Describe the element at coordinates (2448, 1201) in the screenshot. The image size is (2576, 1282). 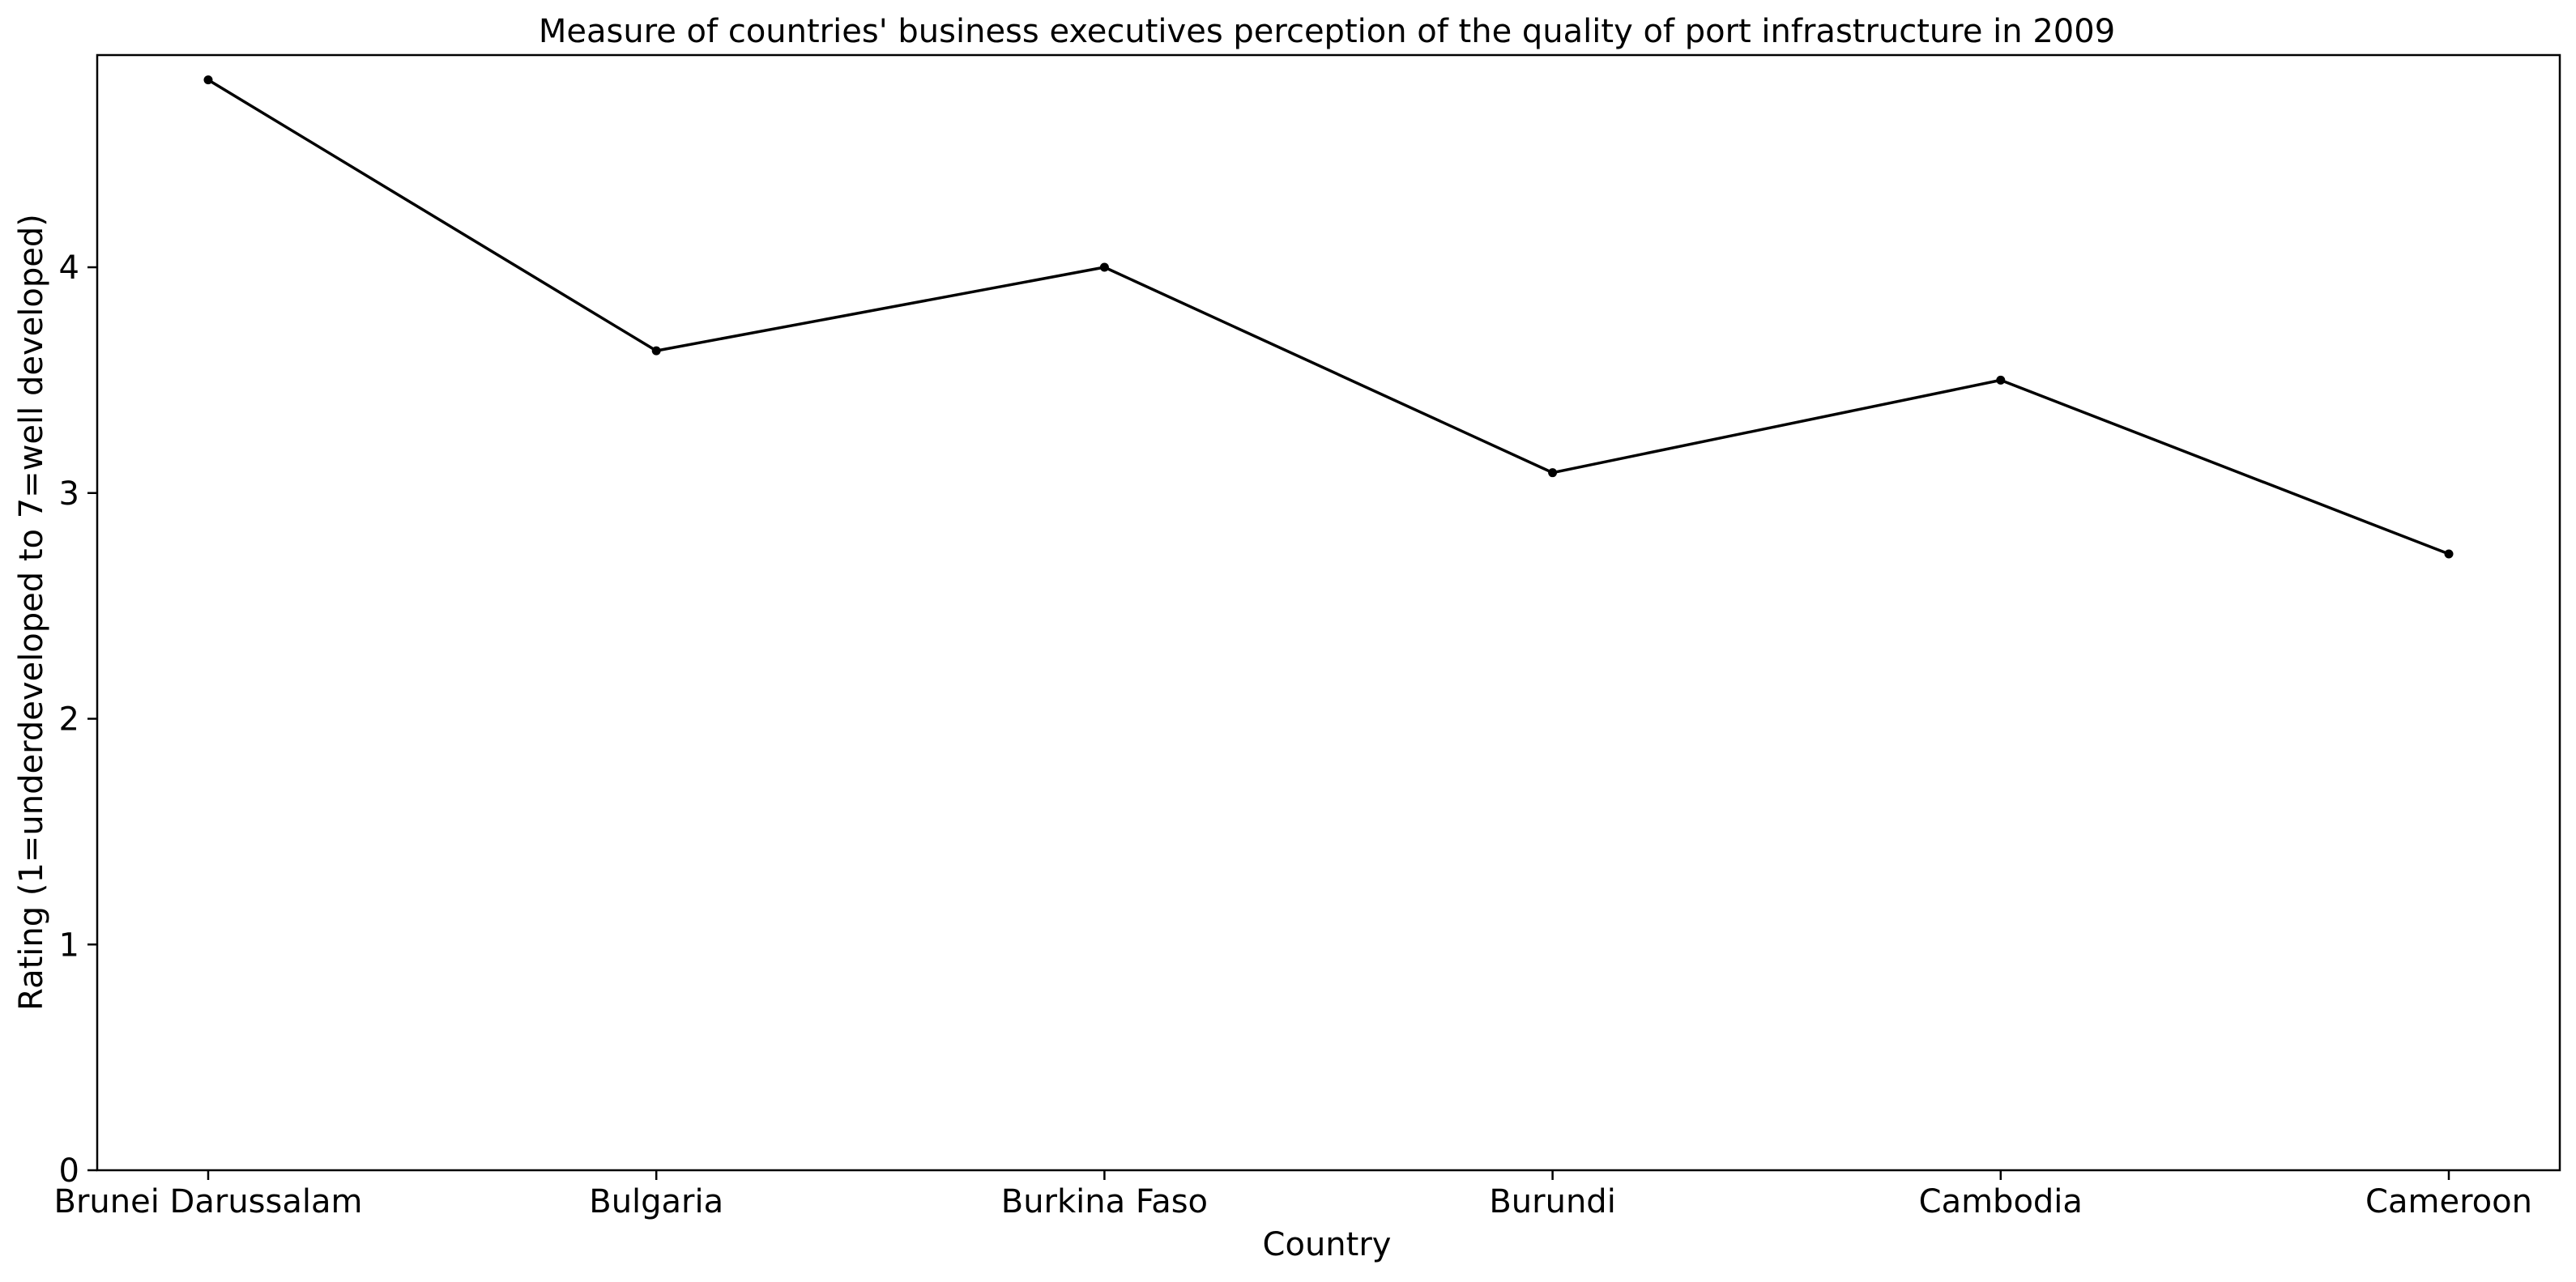
I see `x-tick-label: Cameroon` at that location.